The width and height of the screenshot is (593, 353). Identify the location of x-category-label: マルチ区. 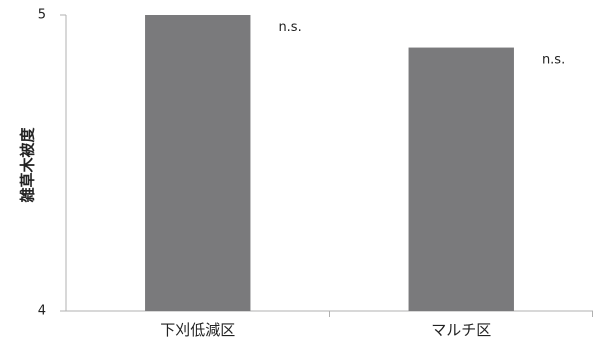
(461, 330).